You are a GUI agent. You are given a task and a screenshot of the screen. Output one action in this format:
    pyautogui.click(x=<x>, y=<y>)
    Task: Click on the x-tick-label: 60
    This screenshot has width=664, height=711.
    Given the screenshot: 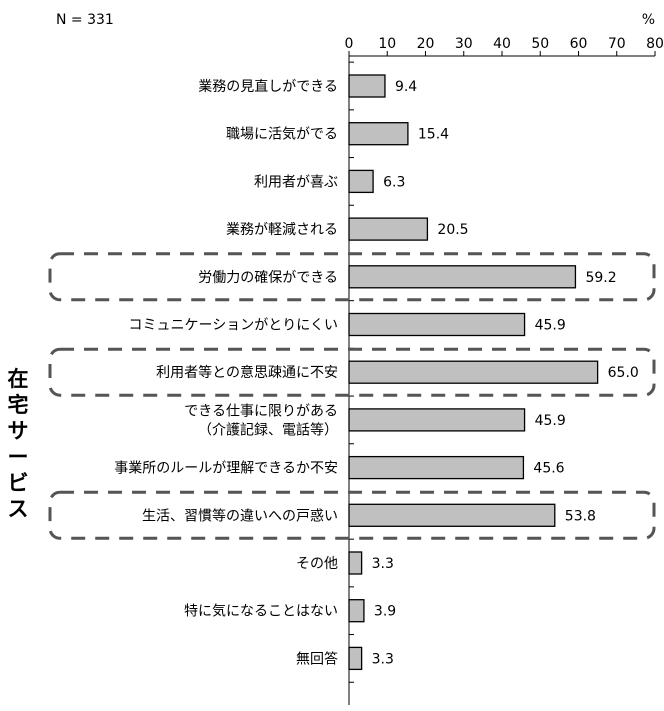 What is the action you would take?
    pyautogui.click(x=579, y=44)
    